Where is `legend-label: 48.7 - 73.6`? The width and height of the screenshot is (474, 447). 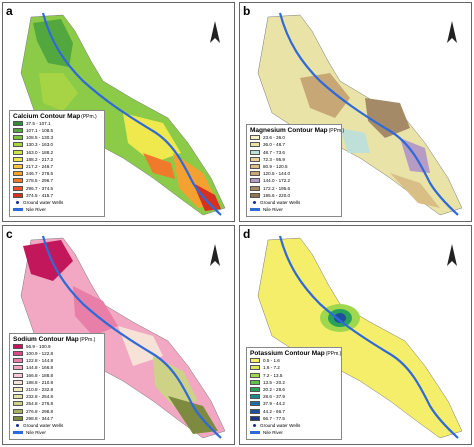 legend-label: 48.7 - 73.6 is located at coordinates (274, 152).